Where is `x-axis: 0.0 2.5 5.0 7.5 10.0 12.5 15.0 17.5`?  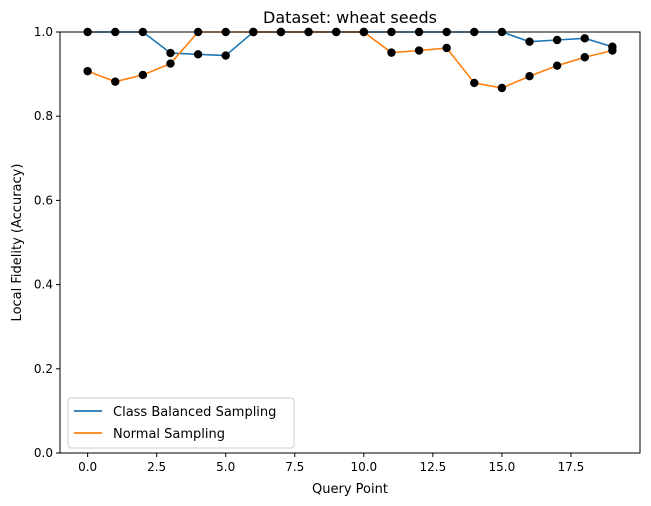
x-axis: 0.0 2.5 5.0 7.5 10.0 12.5 15.0 17.5 is located at coordinates (331, 463).